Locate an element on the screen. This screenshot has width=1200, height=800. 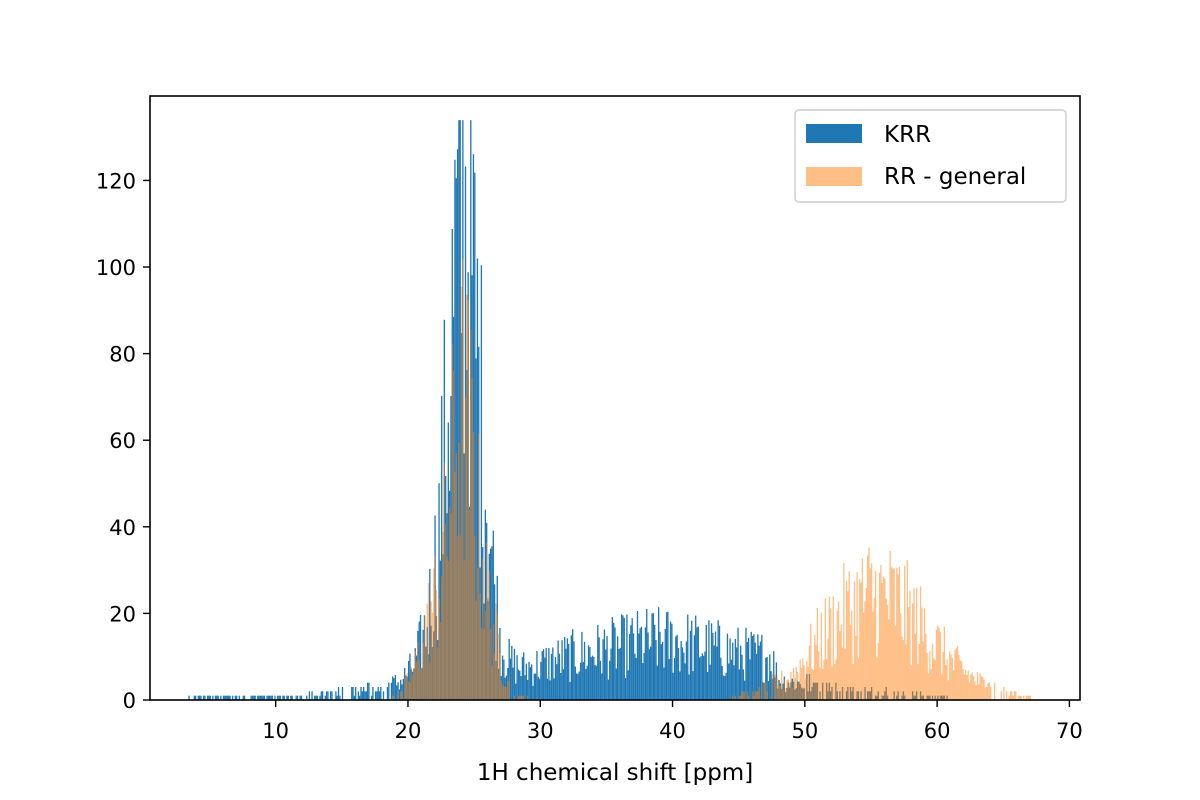
y-tick-label: 60 is located at coordinates (122, 441).